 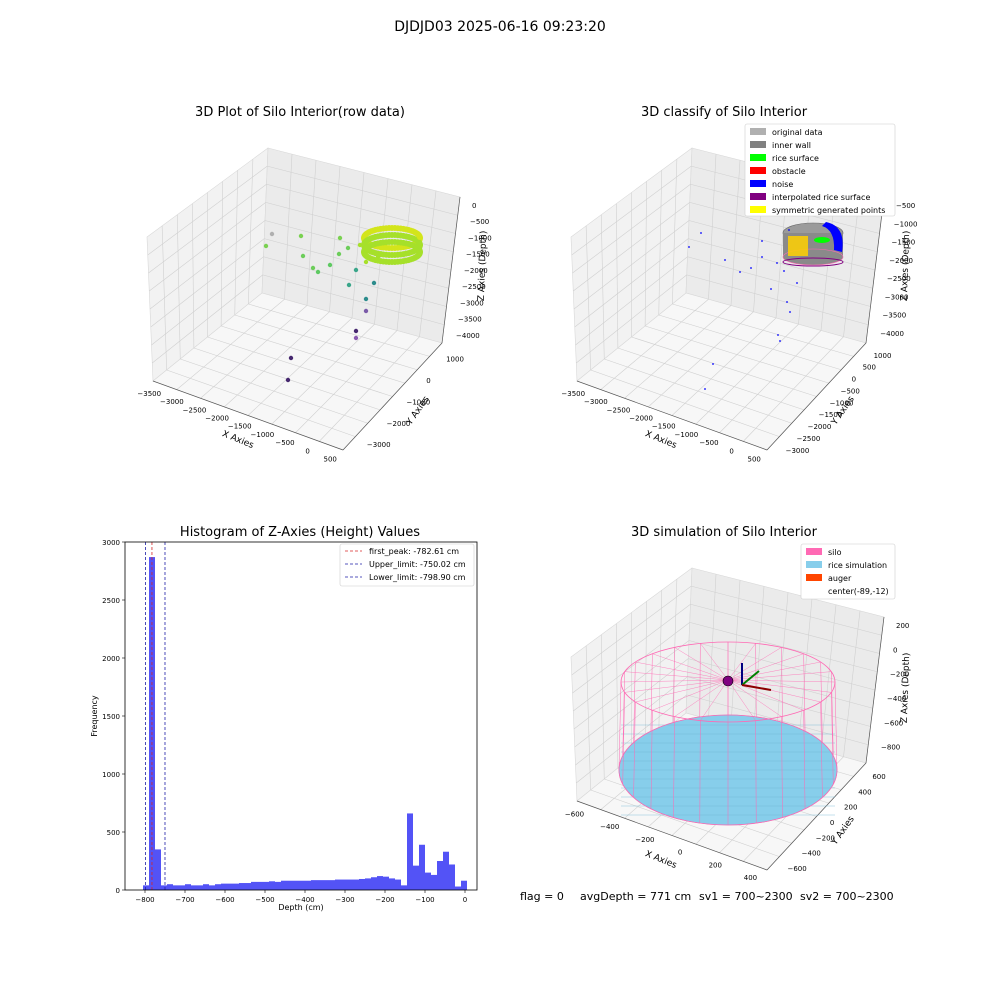 I want to click on y-tick-label: −3000, so click(x=379, y=445).